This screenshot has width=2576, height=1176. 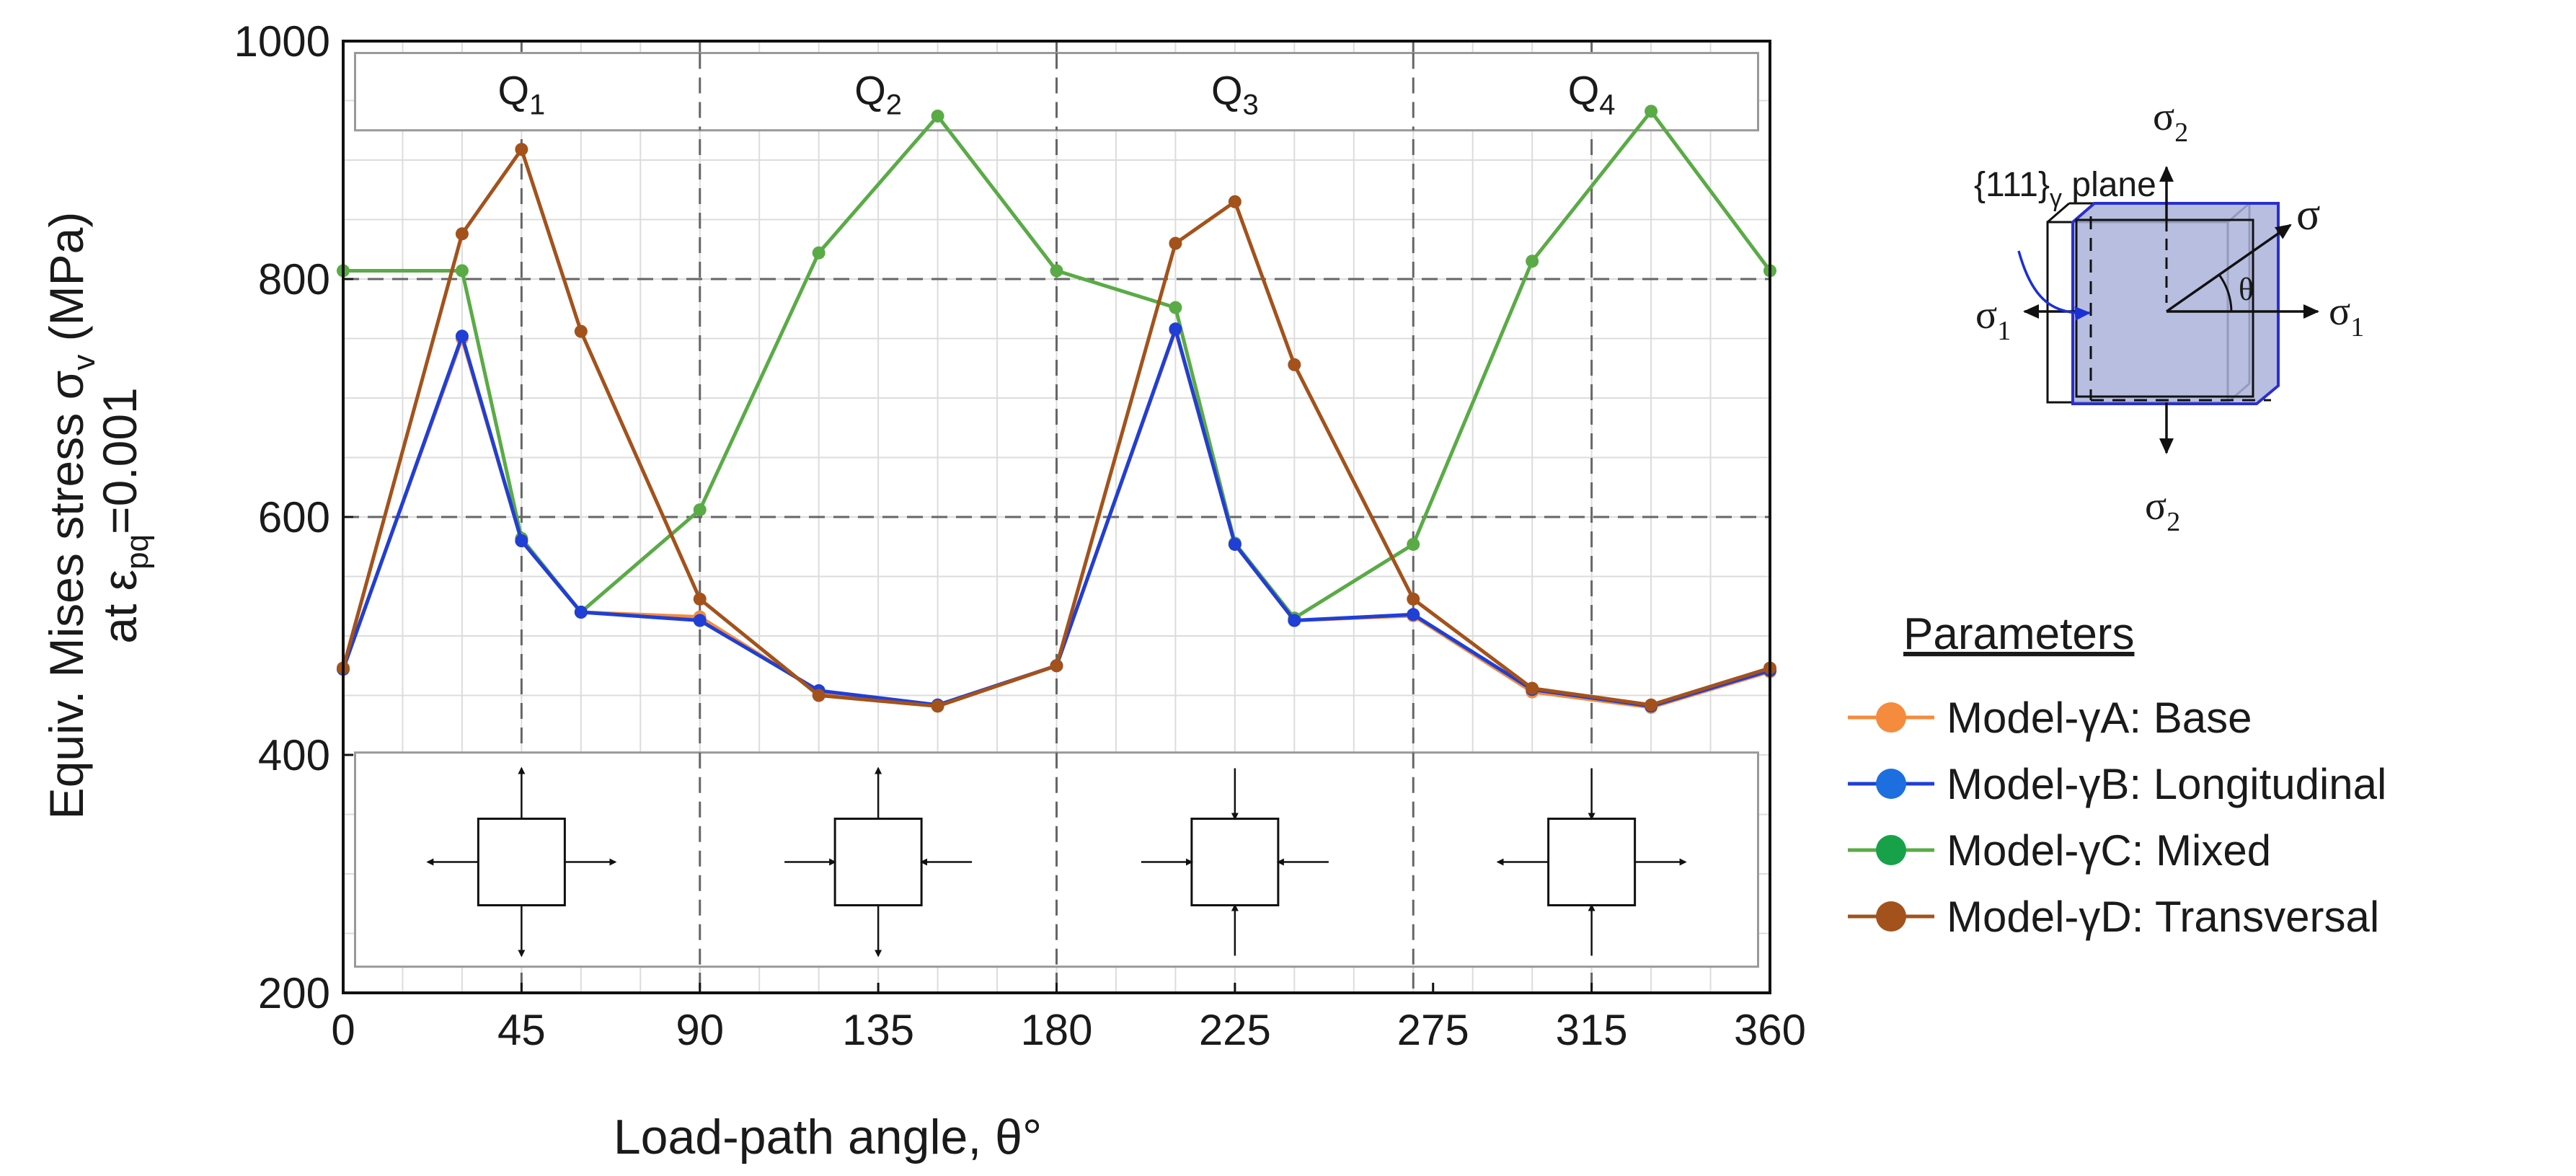 What do you see at coordinates (2056, 198) in the screenshot?
I see `plane-label-sub: γ` at bounding box center [2056, 198].